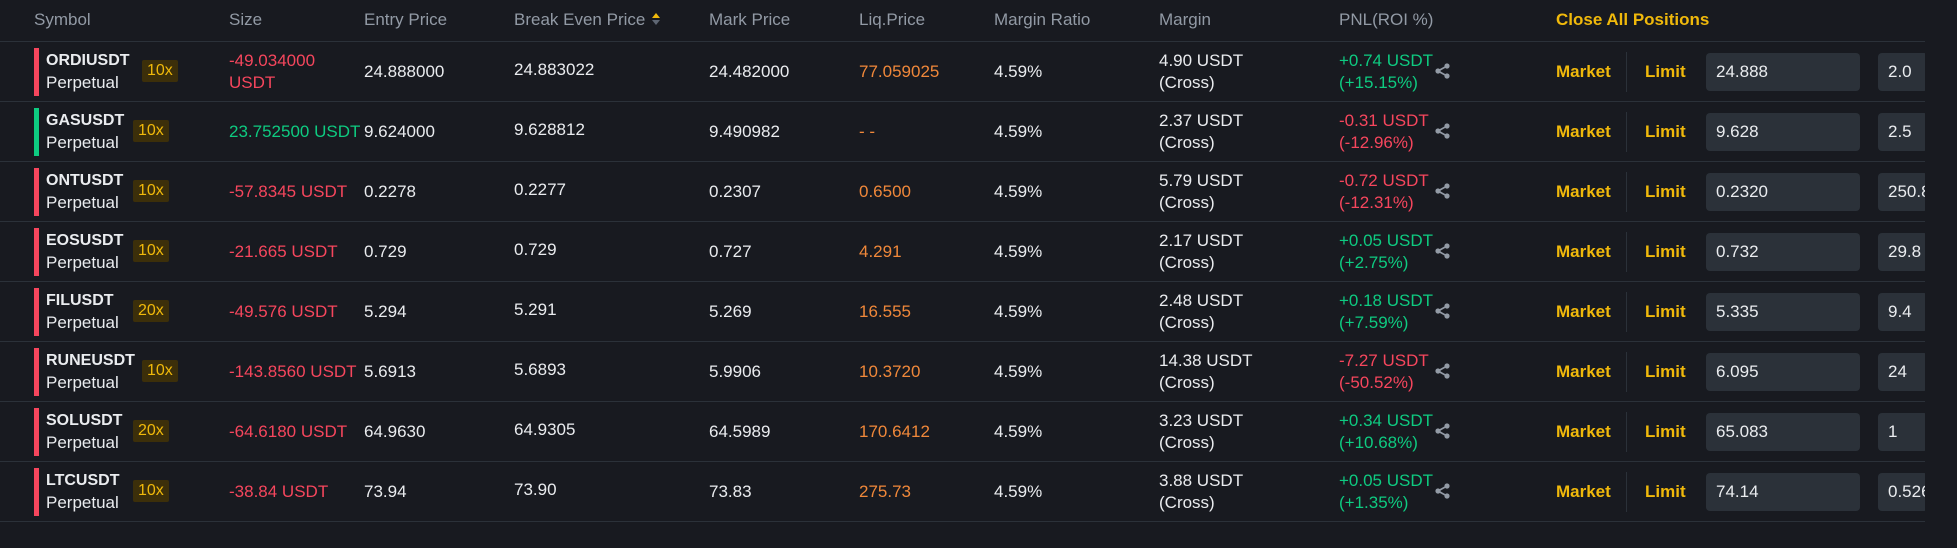 This screenshot has height=548, width=1957. What do you see at coordinates (1384, 360) in the screenshot?
I see `pnl-value: -7.27 USDT` at bounding box center [1384, 360].